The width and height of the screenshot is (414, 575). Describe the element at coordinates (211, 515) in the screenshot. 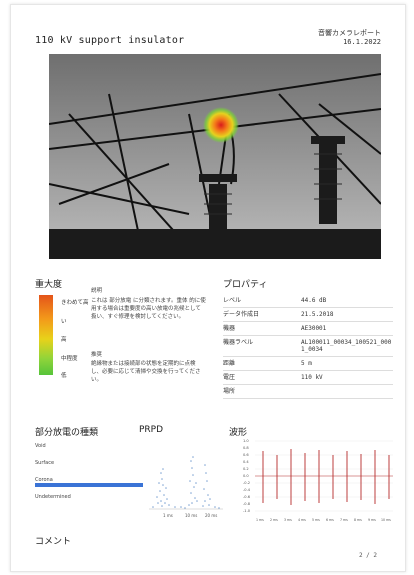

I see `prpd-tick: 20 ms` at that location.